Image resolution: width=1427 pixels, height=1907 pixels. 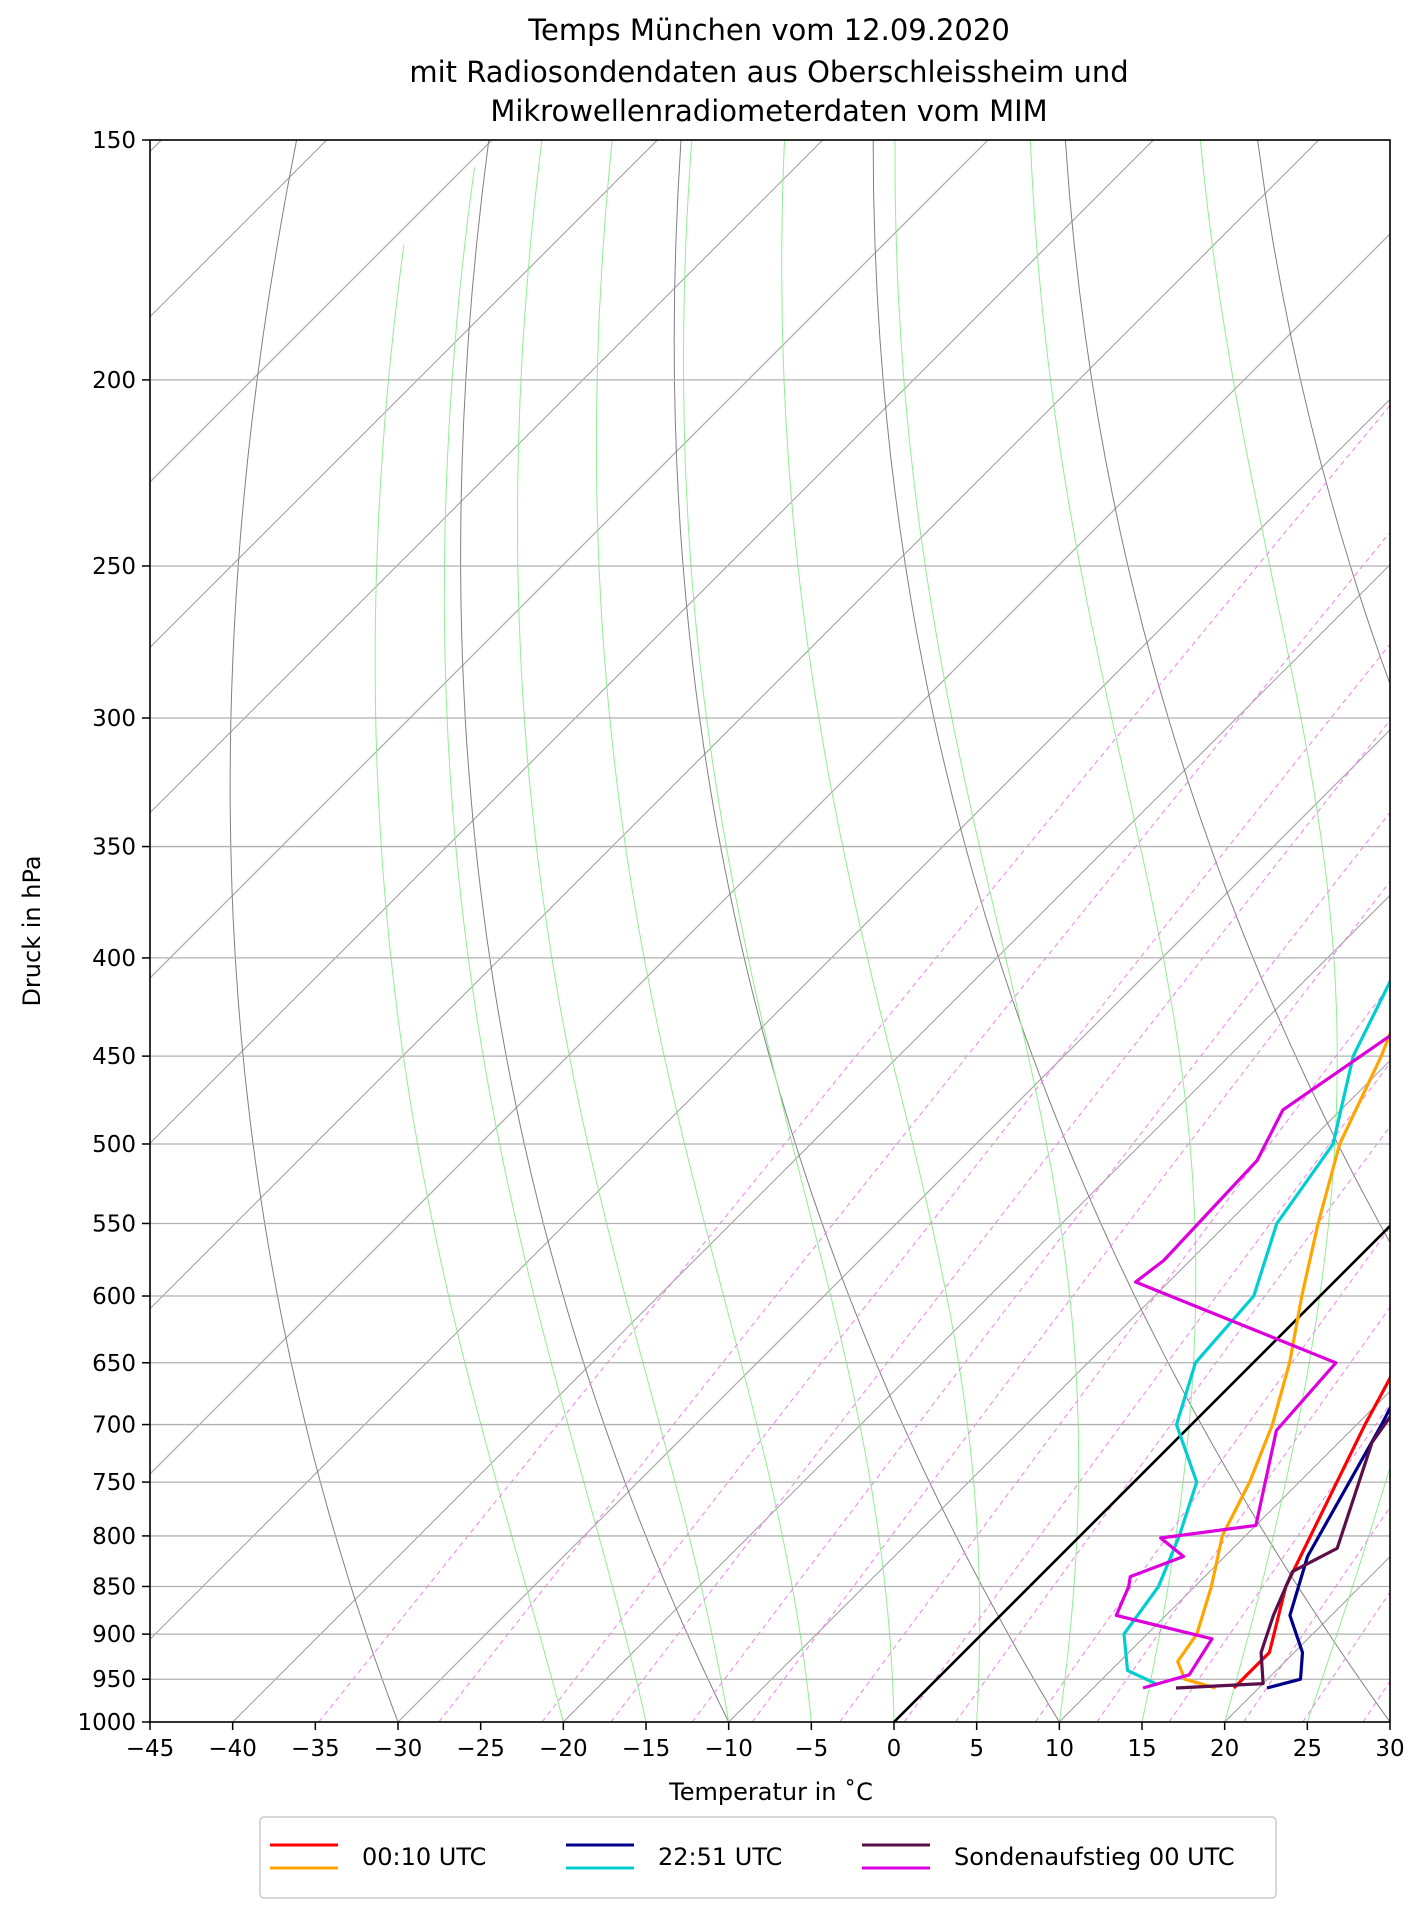 I want to click on y-tick-label: 600, so click(x=114, y=1297).